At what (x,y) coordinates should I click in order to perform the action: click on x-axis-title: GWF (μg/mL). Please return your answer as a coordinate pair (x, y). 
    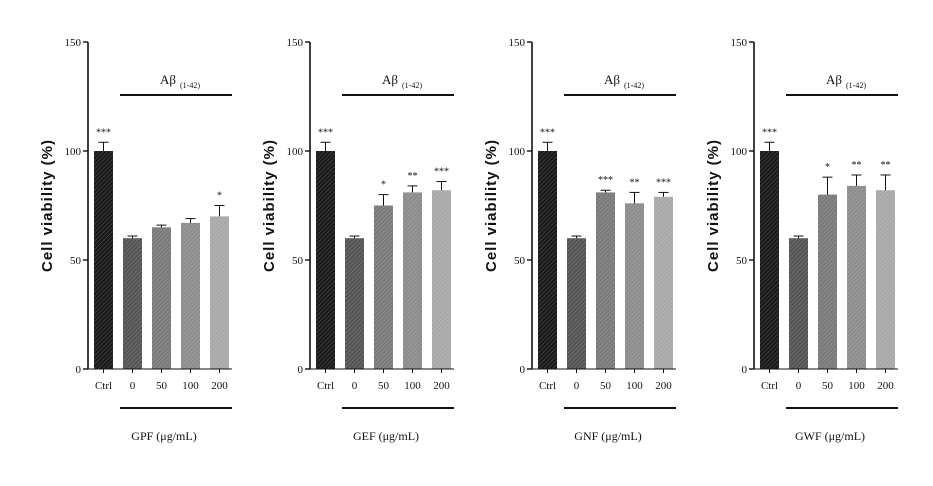
    Looking at the image, I should click on (830, 436).